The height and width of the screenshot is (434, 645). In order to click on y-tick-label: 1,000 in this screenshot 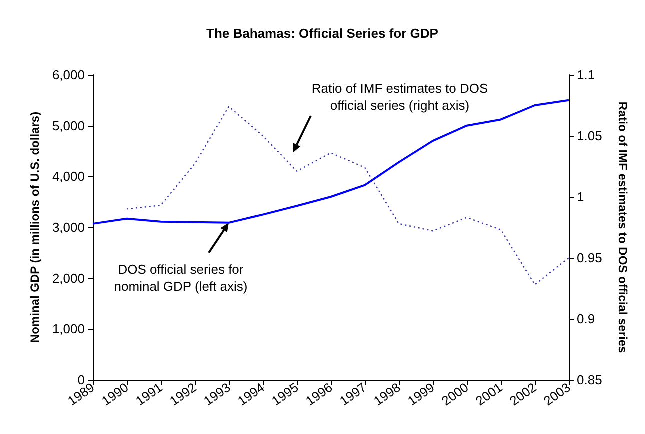, I will do `click(68, 329)`.